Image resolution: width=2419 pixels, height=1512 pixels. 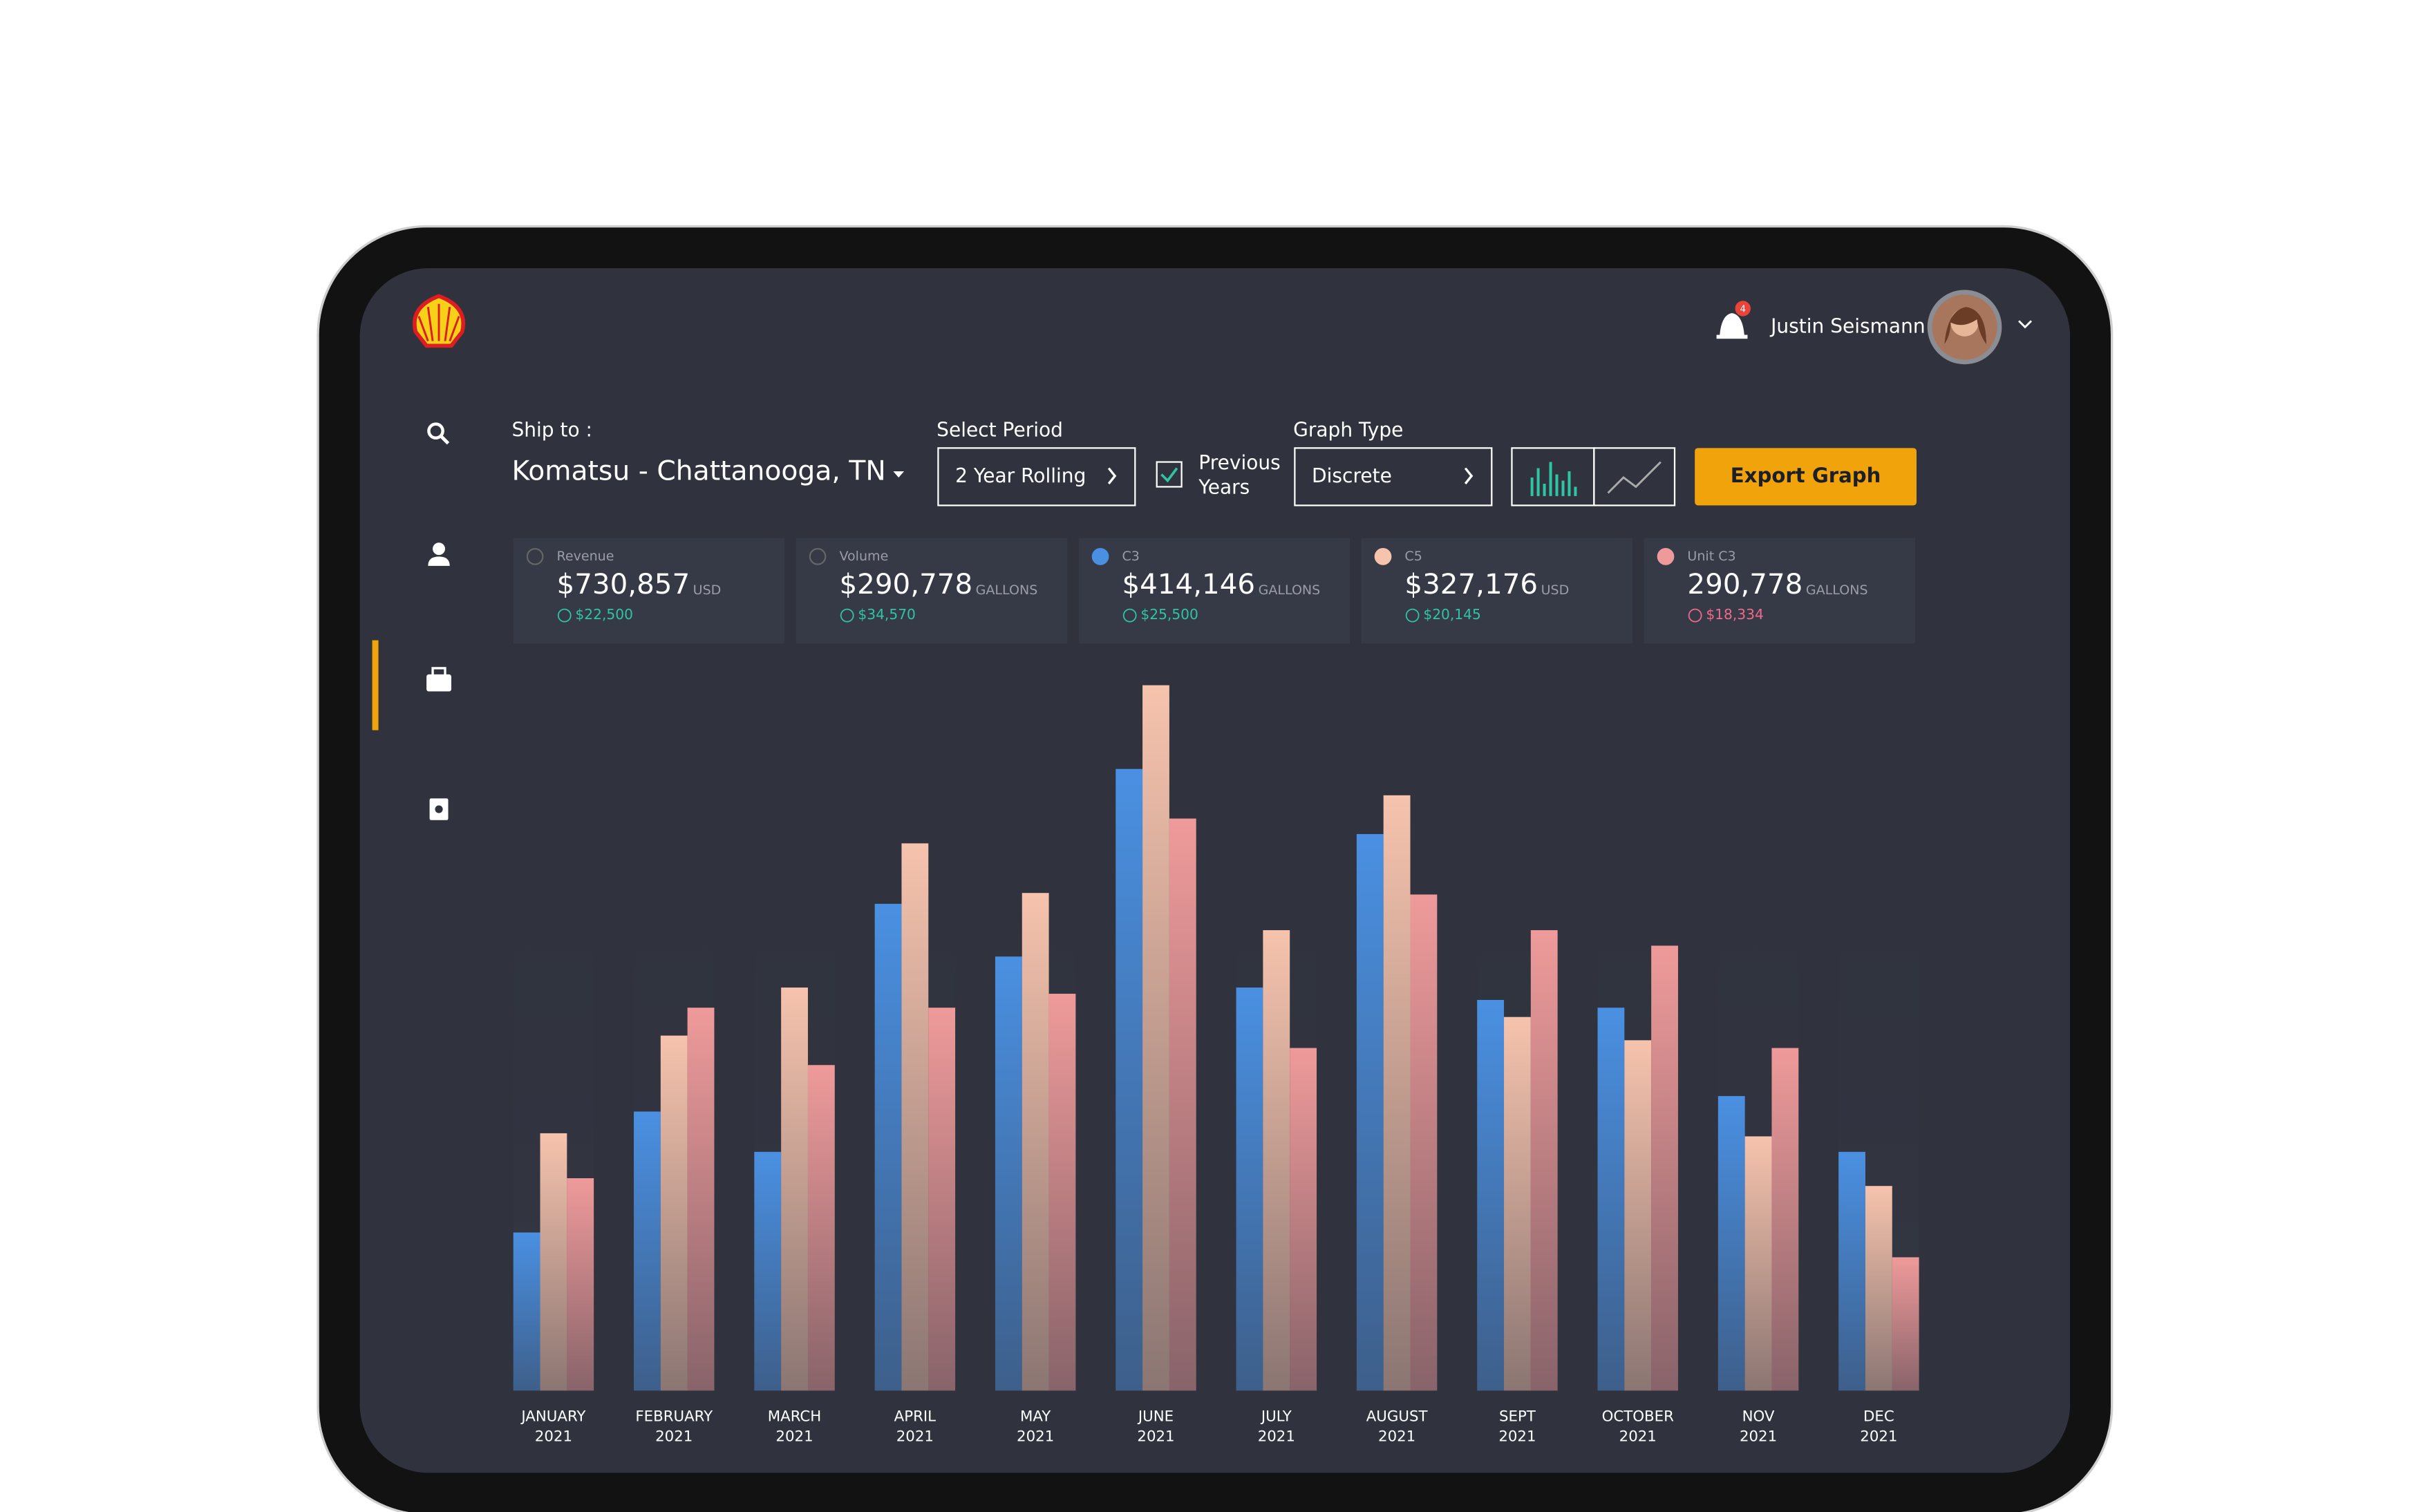 What do you see at coordinates (1635, 477) in the screenshot?
I see `line-view-toggle` at bounding box center [1635, 477].